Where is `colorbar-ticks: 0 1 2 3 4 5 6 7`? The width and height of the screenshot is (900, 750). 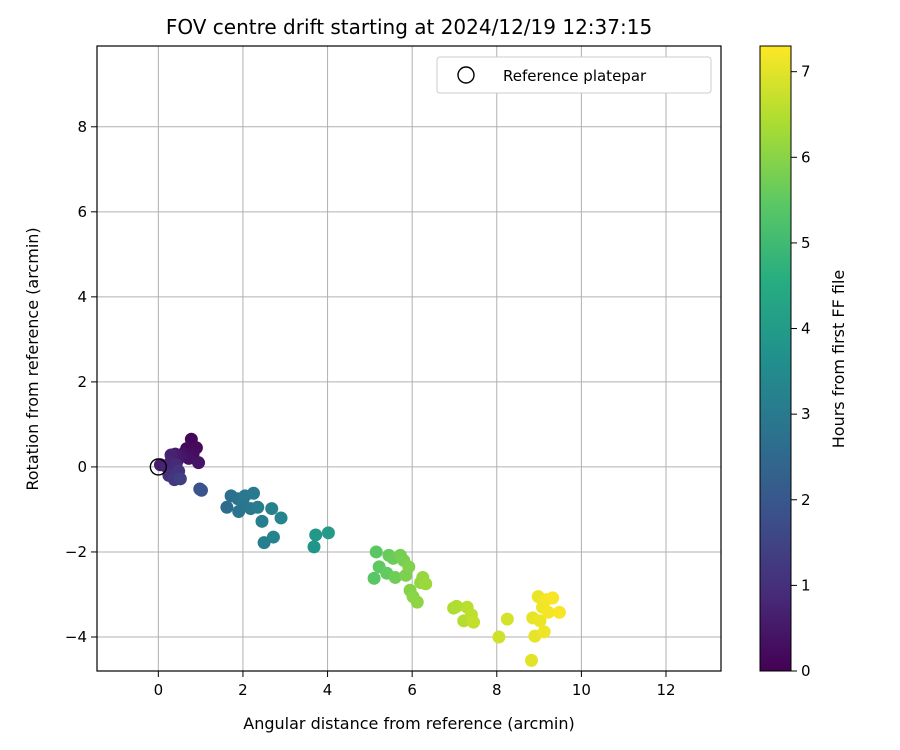 colorbar-ticks: 0 1 2 3 4 5 6 7 is located at coordinates (801, 371).